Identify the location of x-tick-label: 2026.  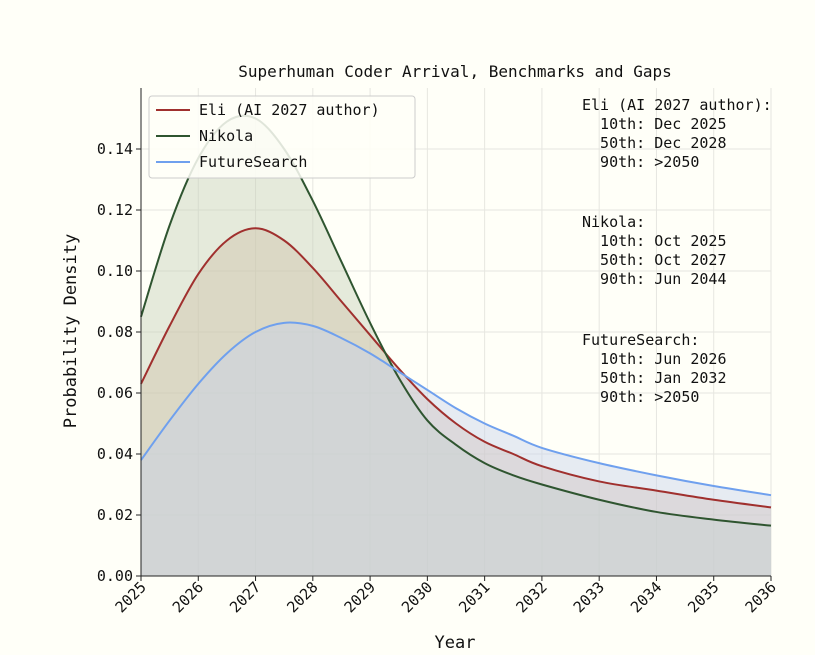
(188, 597).